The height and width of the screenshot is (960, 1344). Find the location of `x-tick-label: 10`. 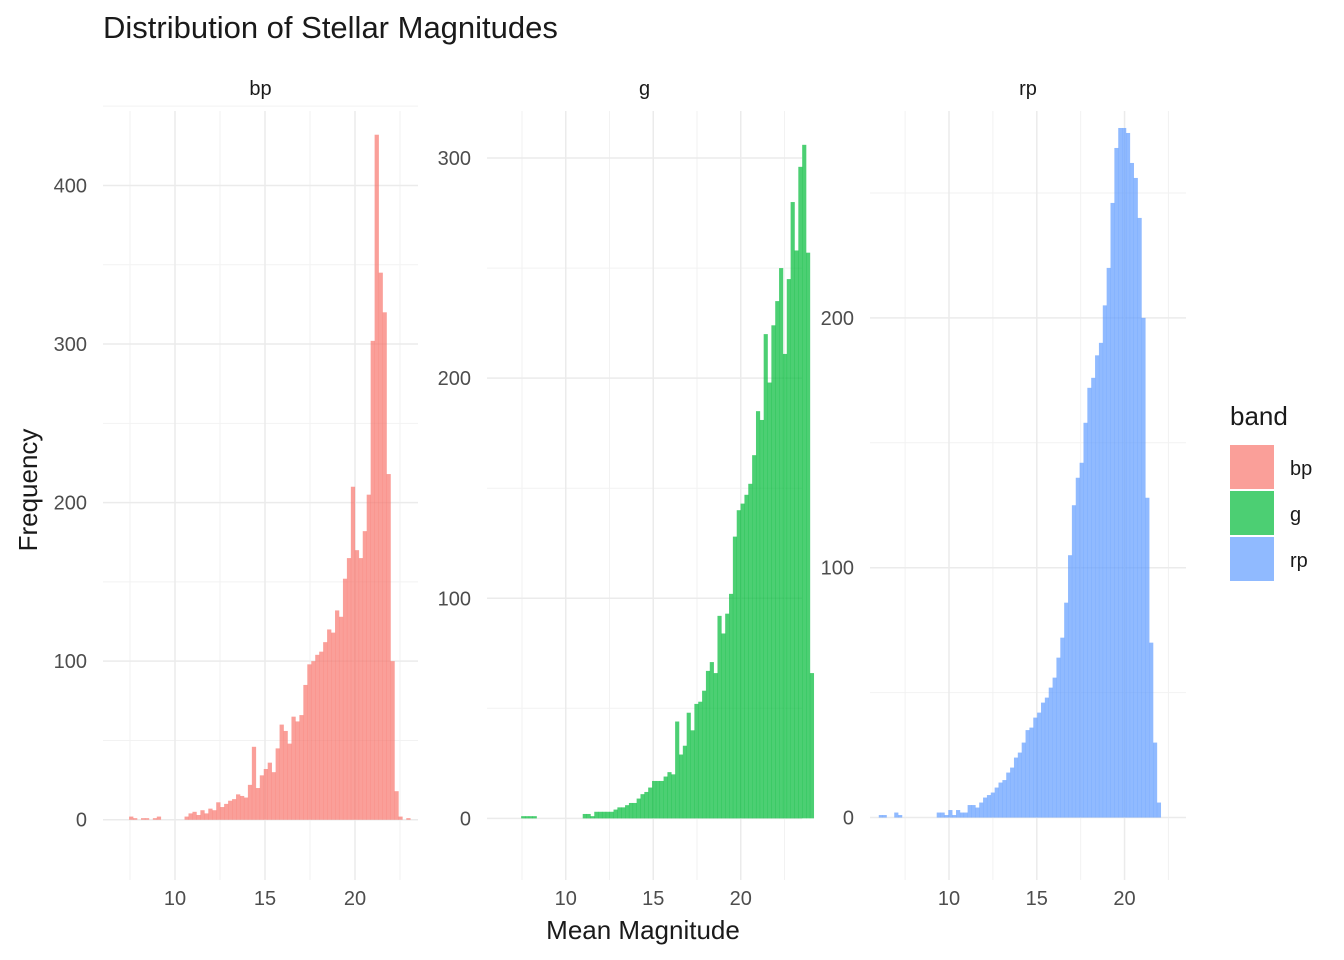

x-tick-label: 10 is located at coordinates (175, 899).